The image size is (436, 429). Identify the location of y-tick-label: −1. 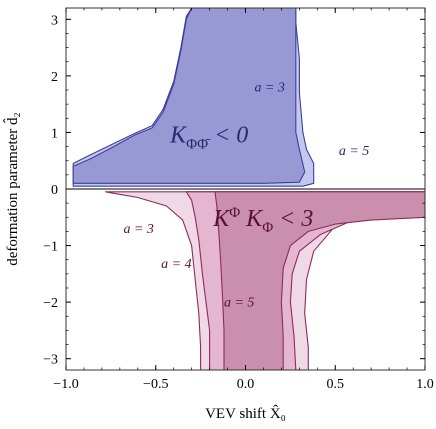
(50, 247).